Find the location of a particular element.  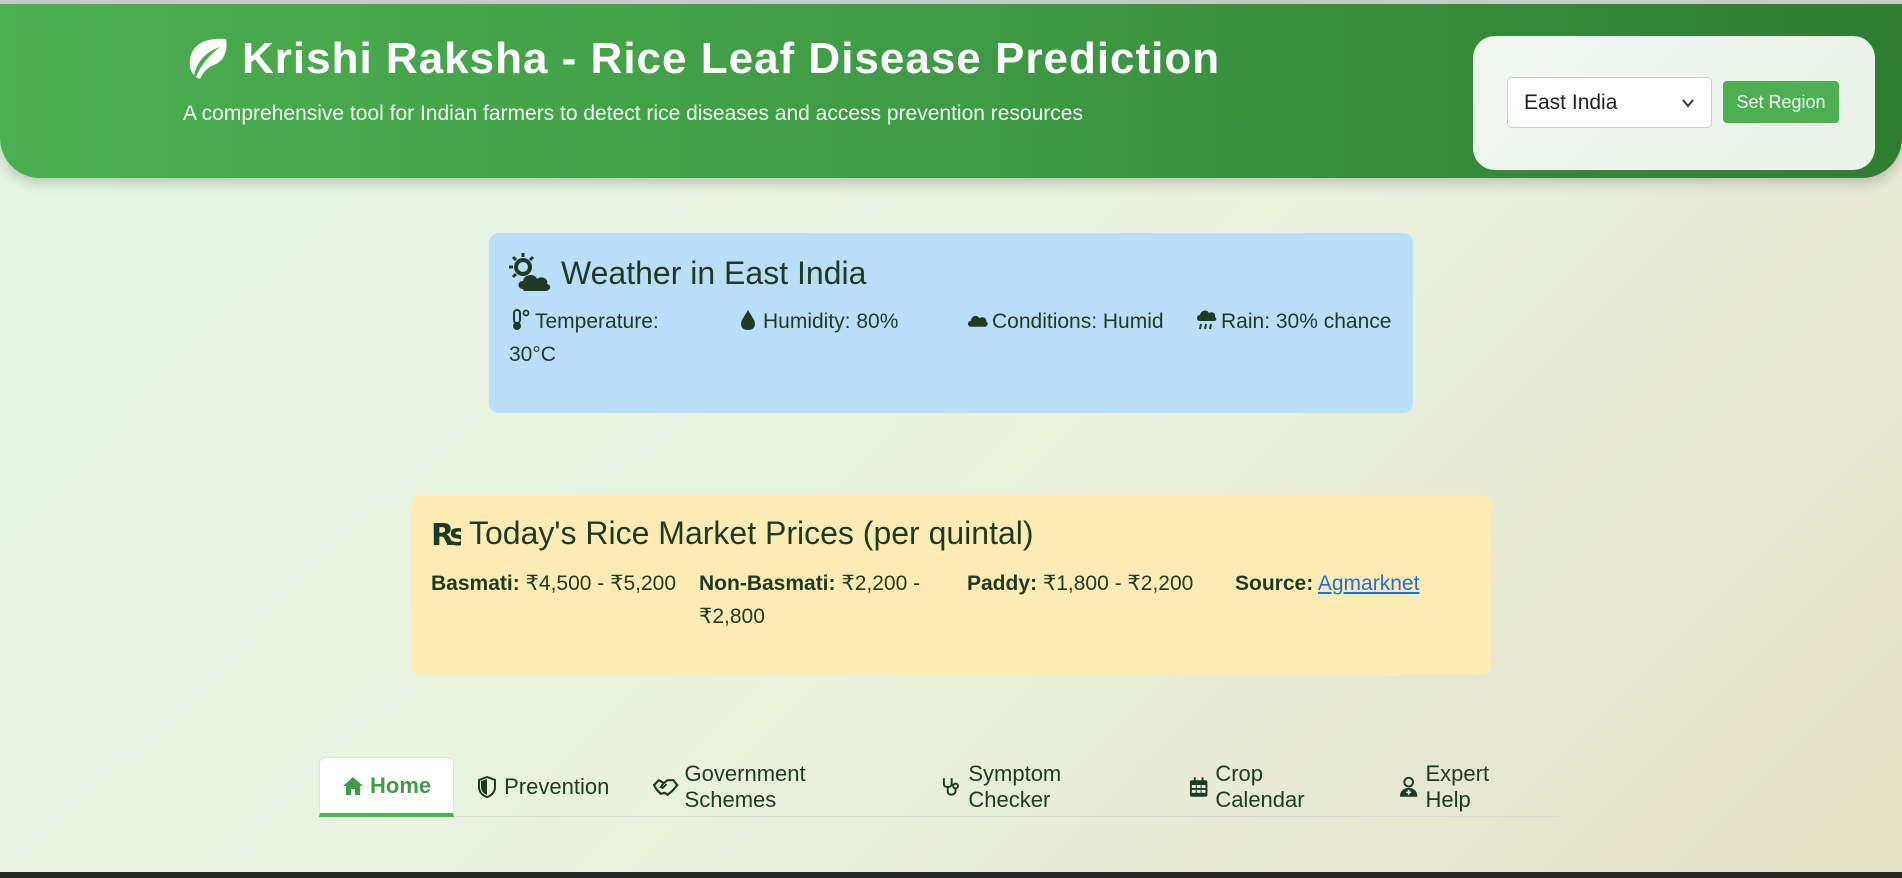

shield-icon is located at coordinates (487, 787).